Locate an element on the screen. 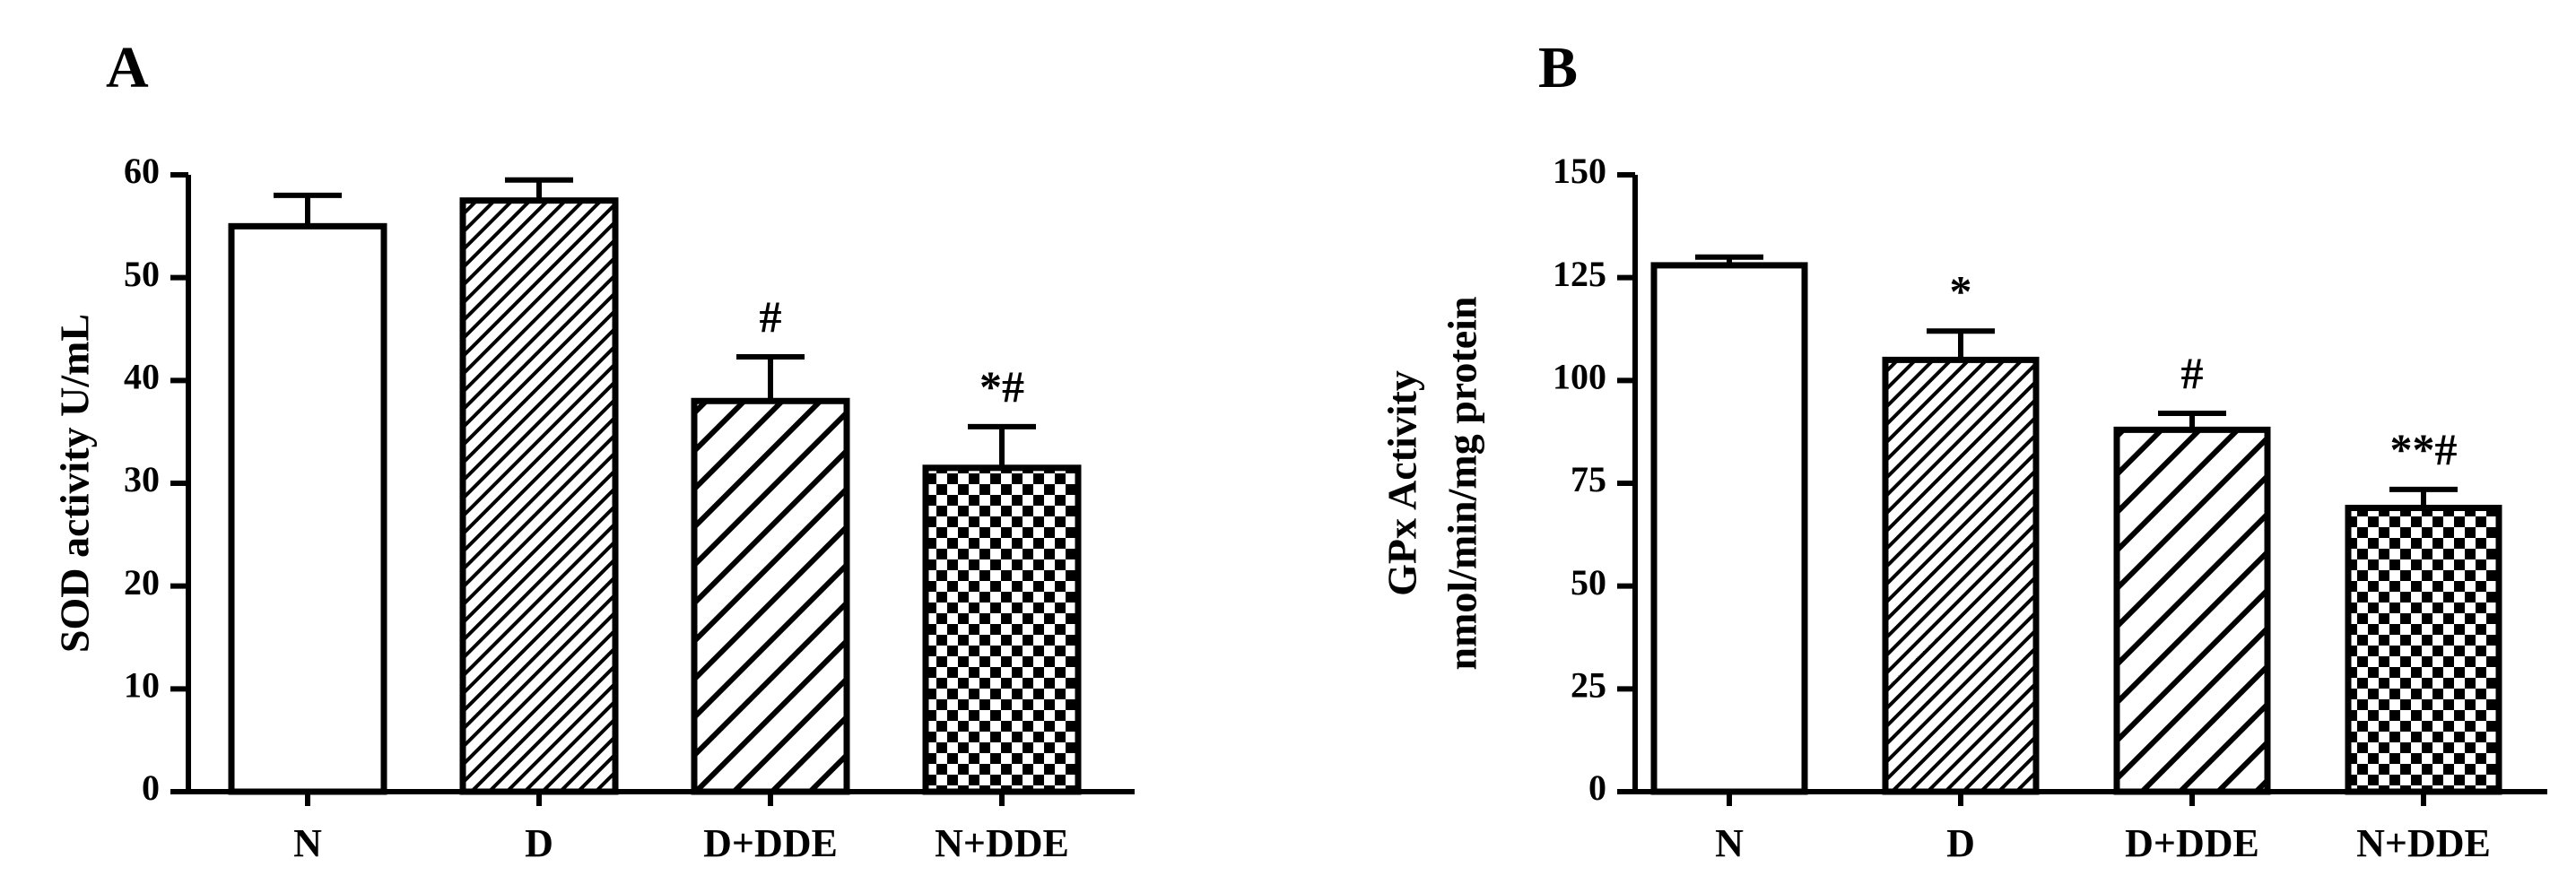  panel-a-y-tick-label-4: 40 is located at coordinates (142, 377).